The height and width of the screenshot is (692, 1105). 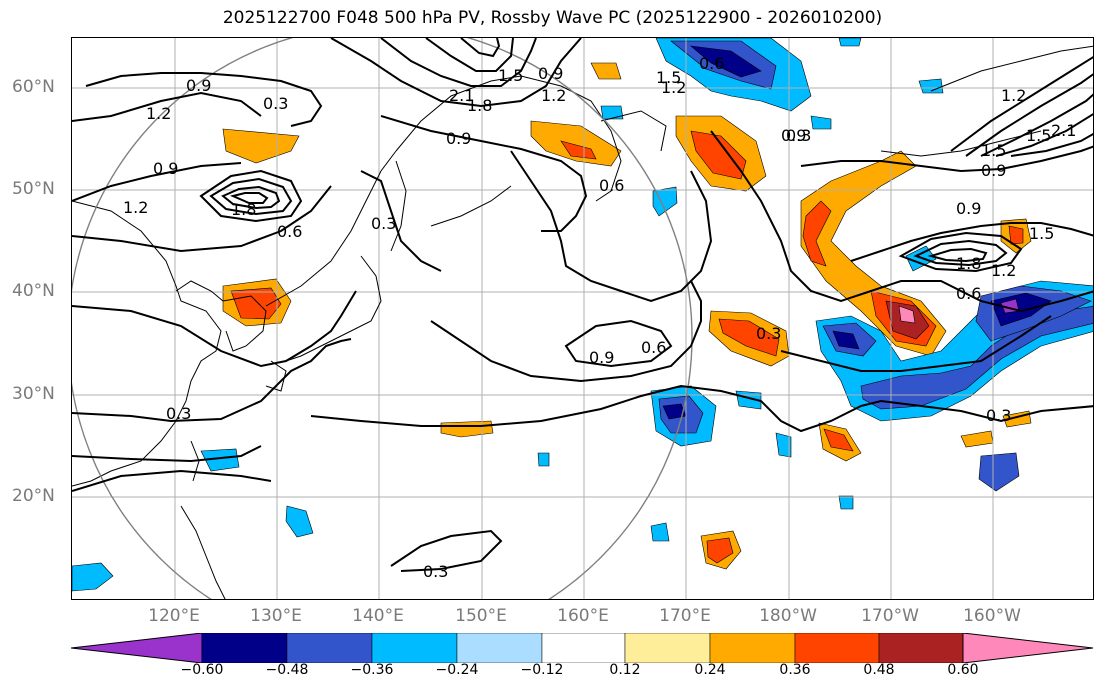 I want to click on contour-0p9-ellipse, so click(x=618, y=343).